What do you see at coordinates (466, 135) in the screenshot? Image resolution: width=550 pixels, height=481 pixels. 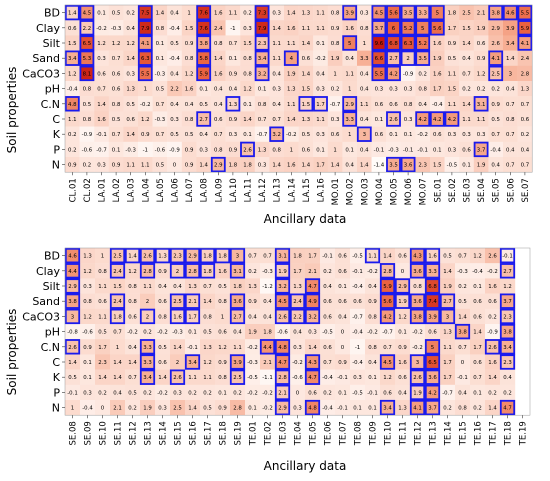 I see `cell-value-label: 0.3` at bounding box center [466, 135].